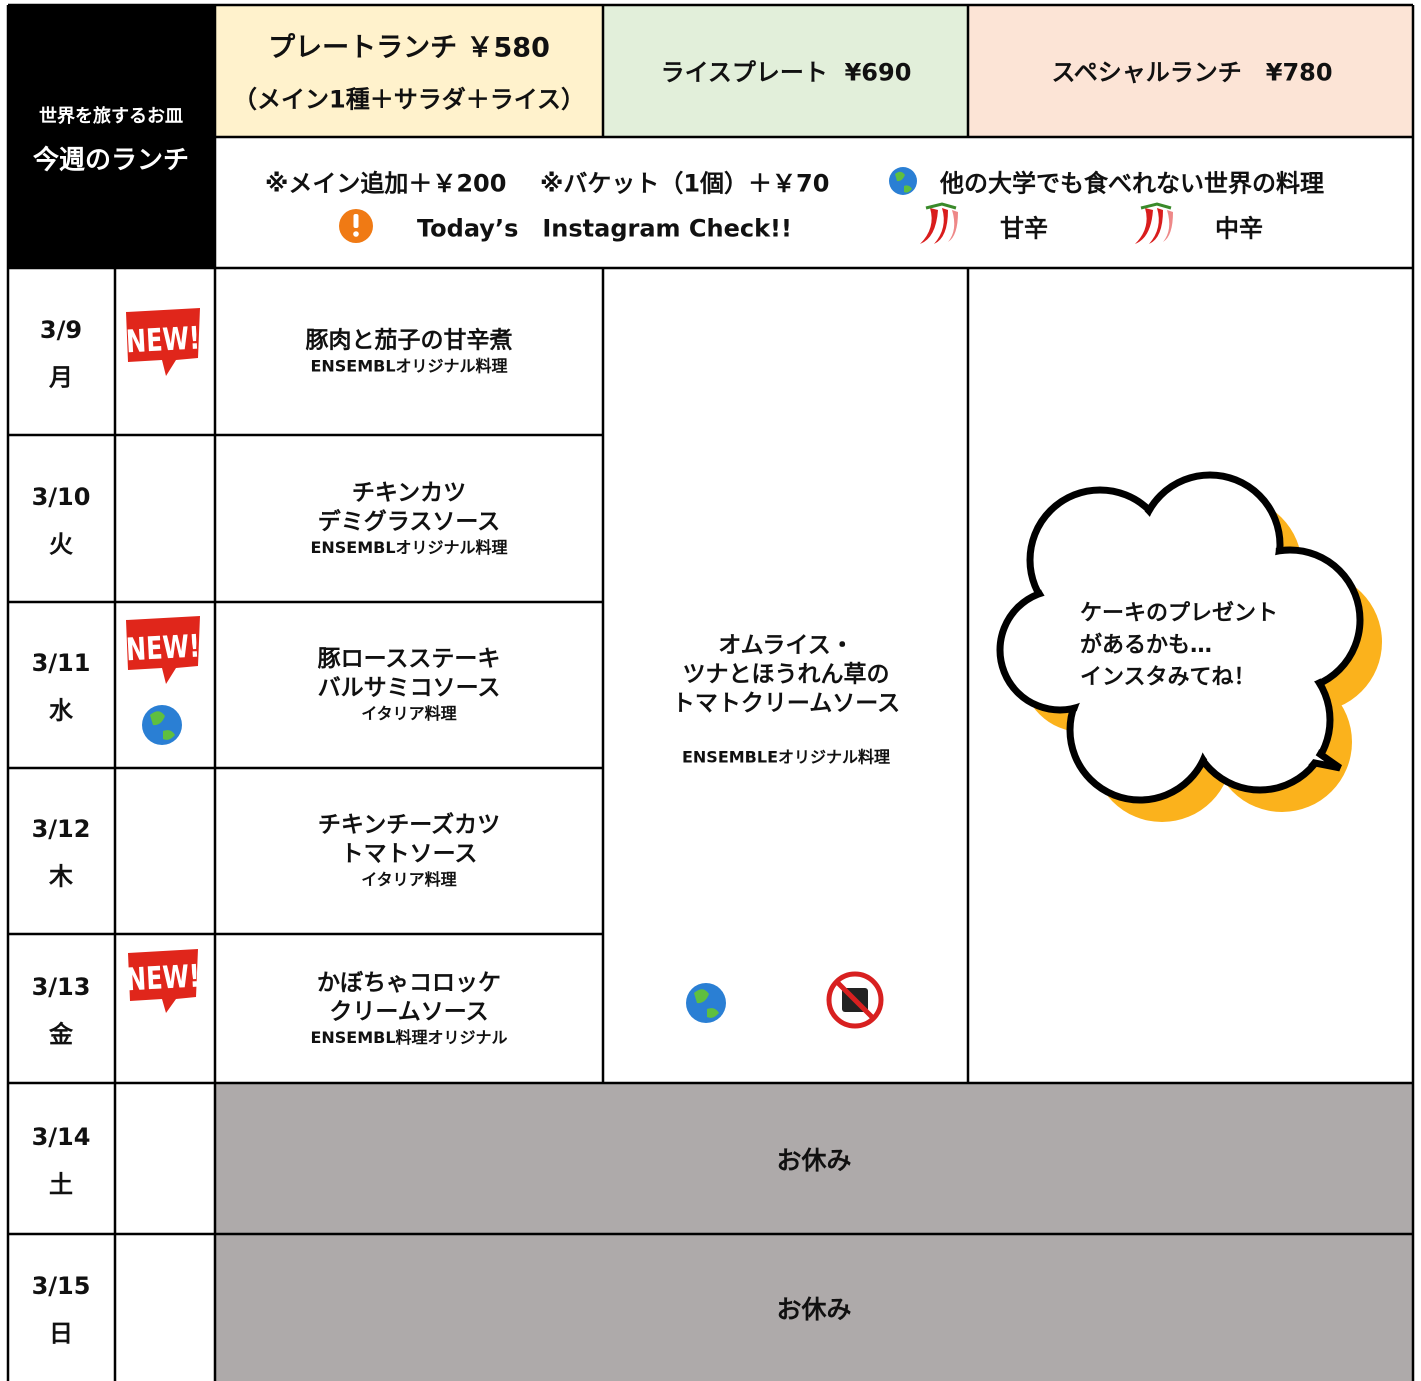 This screenshot has width=1421, height=1381. Describe the element at coordinates (61, 663) in the screenshot. I see `date: 3/11` at that location.